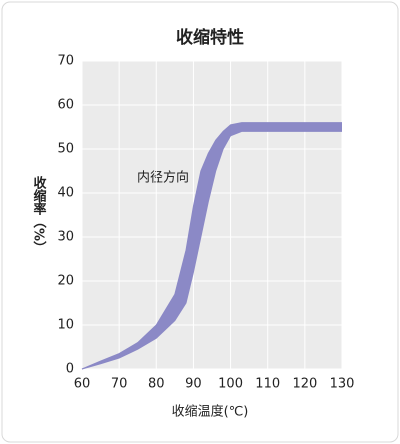 This screenshot has height=444, width=400. What do you see at coordinates (156, 384) in the screenshot?
I see `x-tick-label: 80` at bounding box center [156, 384].